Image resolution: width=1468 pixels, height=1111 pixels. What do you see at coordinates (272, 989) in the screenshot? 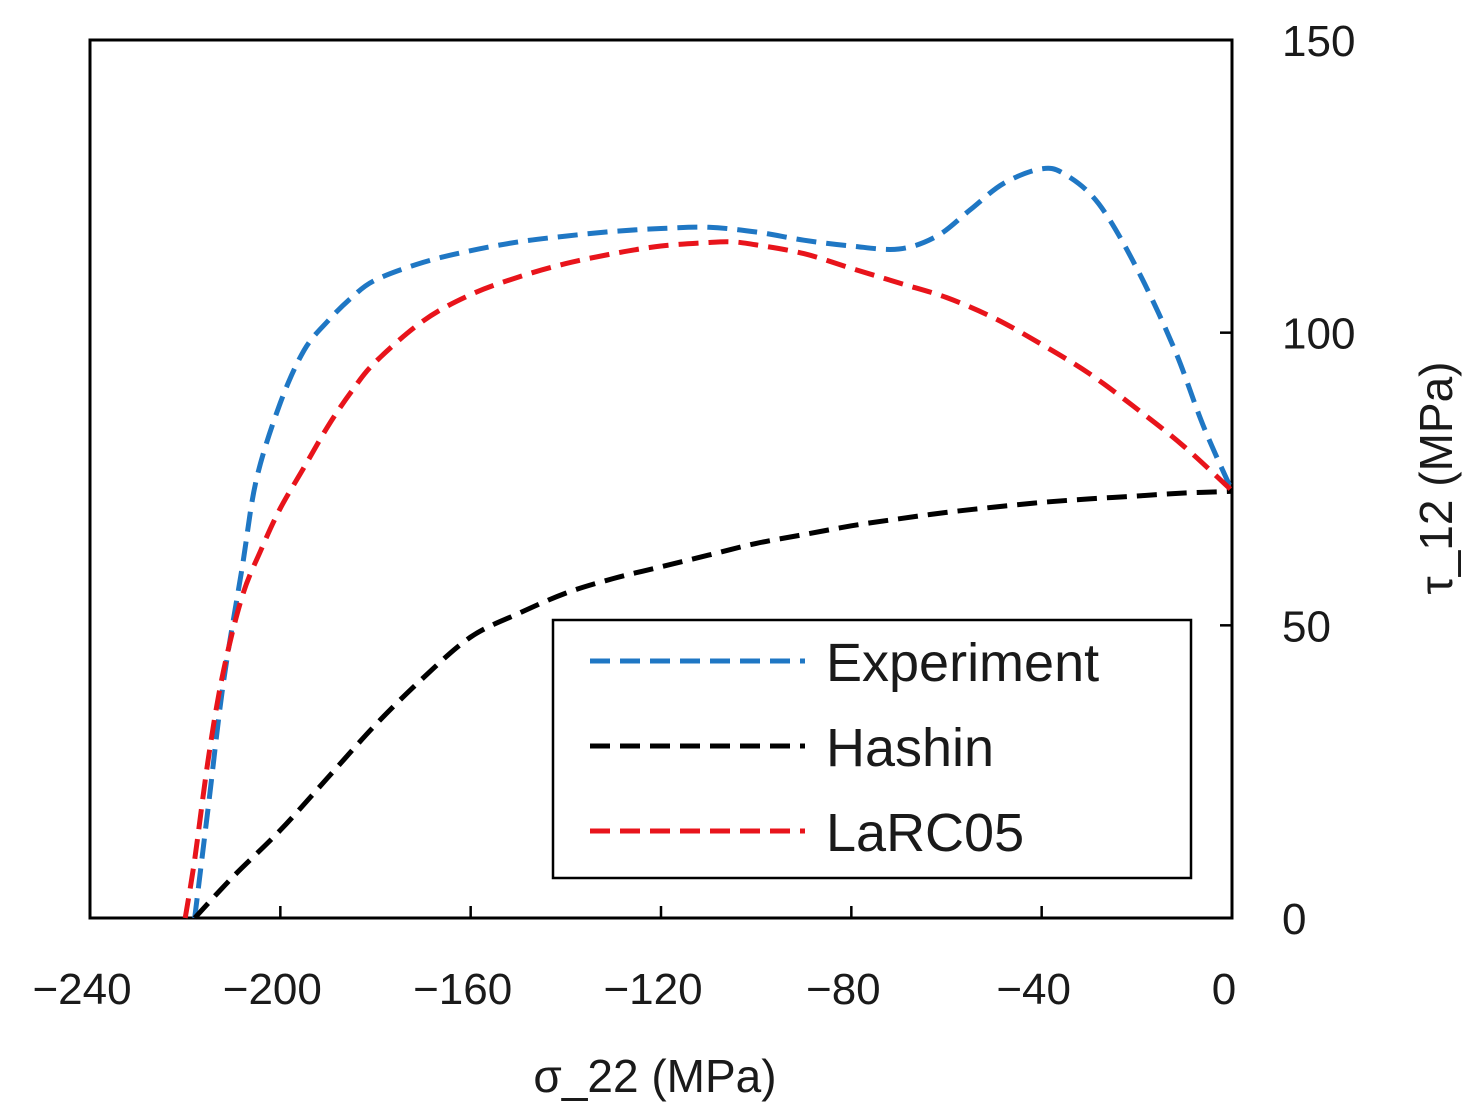
I see `x-tick-label: −200` at bounding box center [272, 989].